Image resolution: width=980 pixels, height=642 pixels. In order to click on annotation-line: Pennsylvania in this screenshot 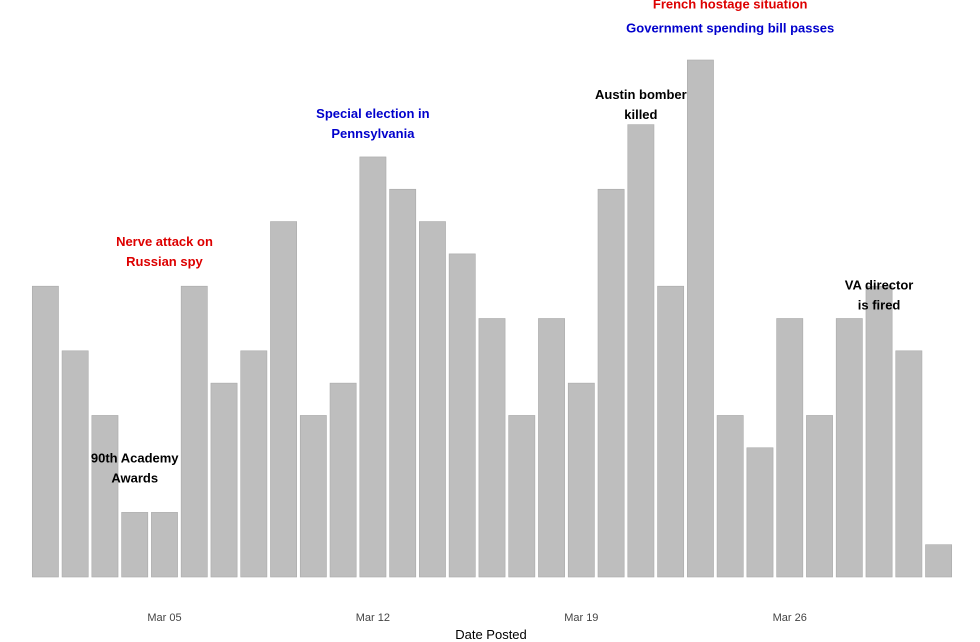, I will do `click(373, 133)`.